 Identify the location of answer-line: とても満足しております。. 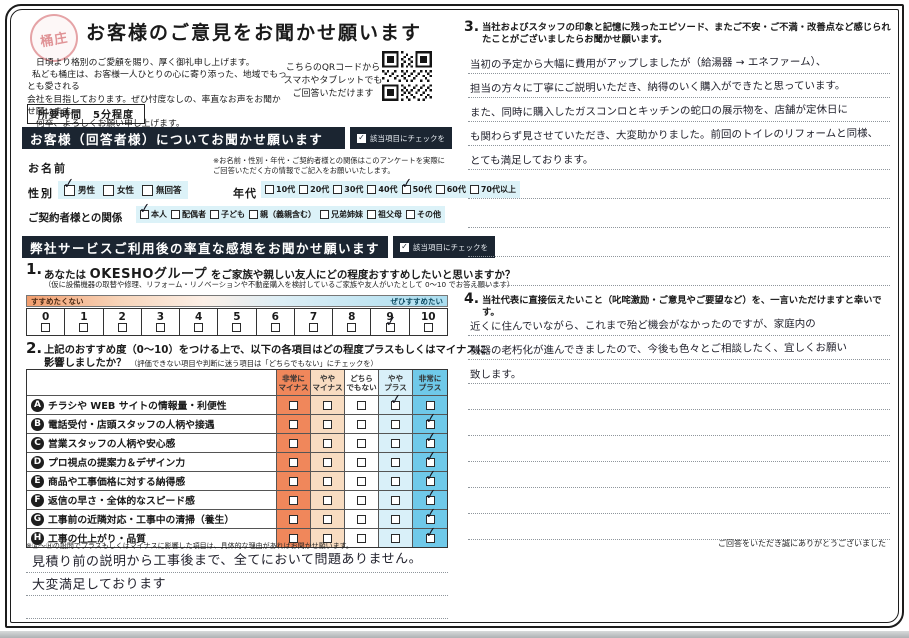
(679, 158).